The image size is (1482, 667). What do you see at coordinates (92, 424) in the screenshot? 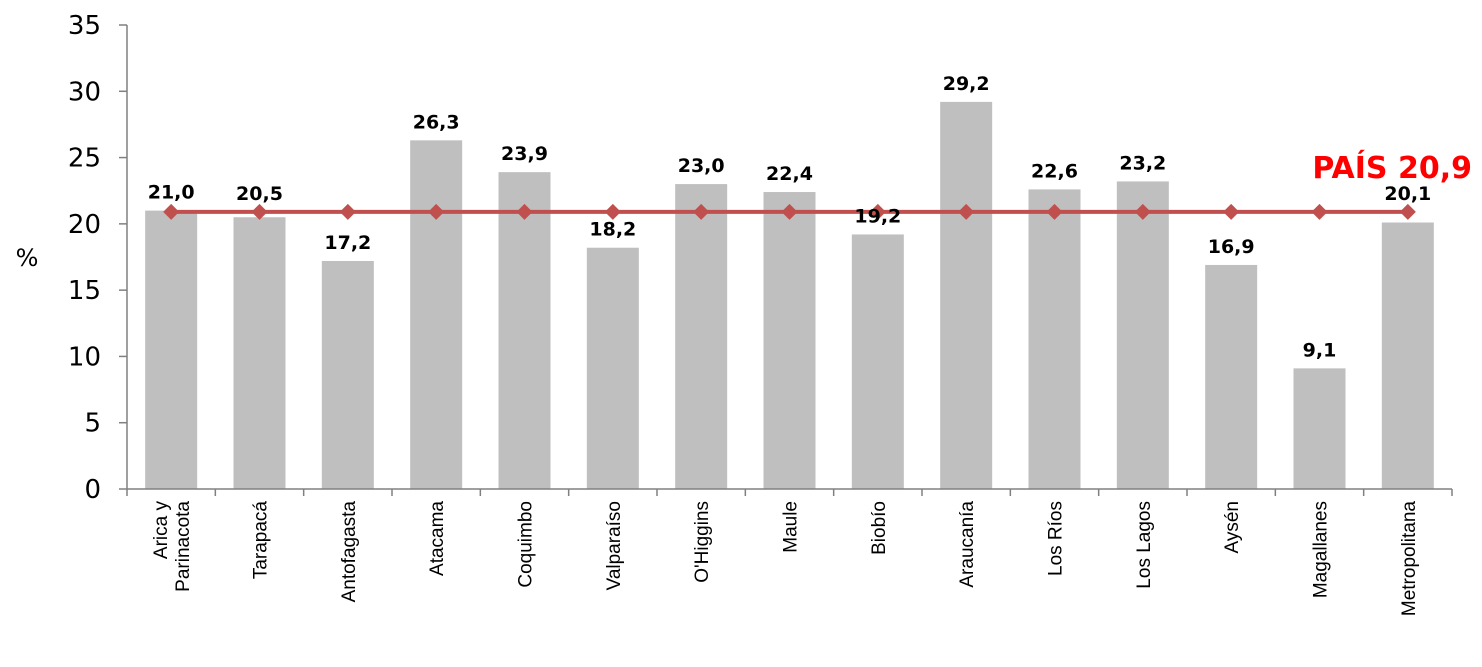
I see `y-tick-label: 5` at bounding box center [92, 424].